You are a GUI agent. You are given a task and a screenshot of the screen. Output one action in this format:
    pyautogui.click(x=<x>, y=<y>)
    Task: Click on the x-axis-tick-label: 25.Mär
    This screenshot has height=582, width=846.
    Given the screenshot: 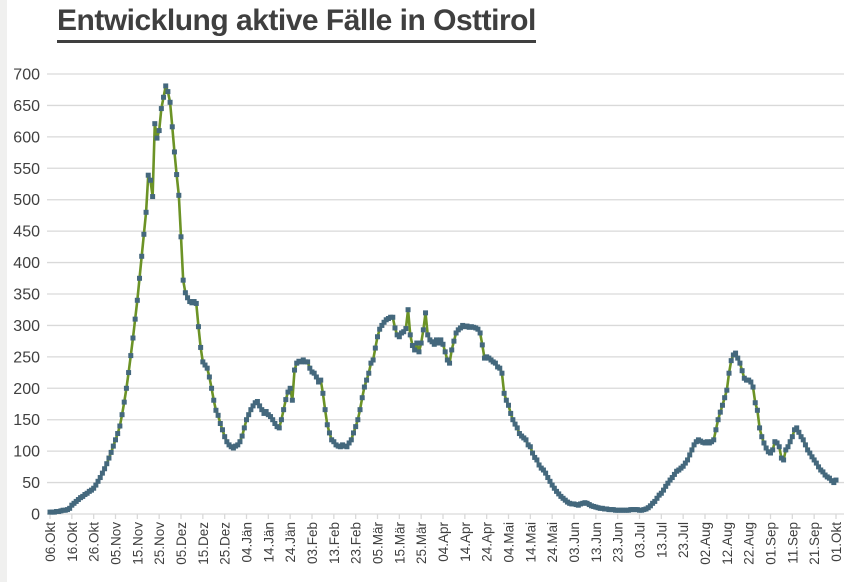 What is the action you would take?
    pyautogui.click(x=421, y=543)
    